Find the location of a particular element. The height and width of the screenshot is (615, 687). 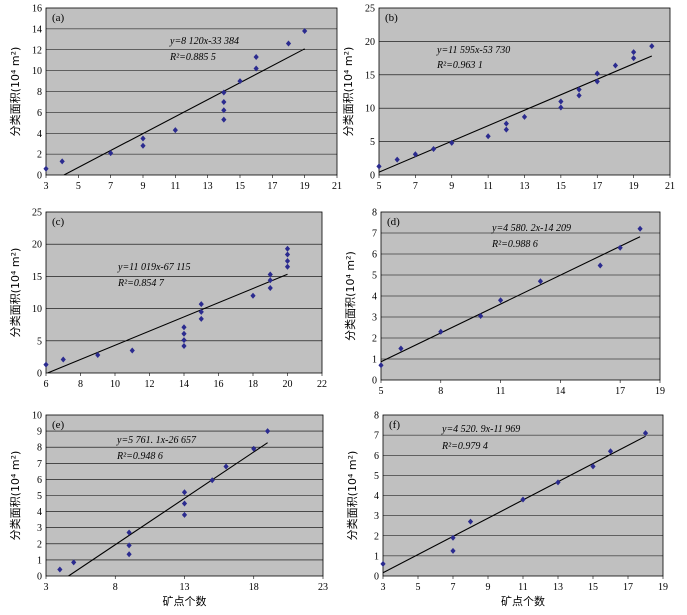

y-tick-label: 16 is located at coordinates (37, 9).